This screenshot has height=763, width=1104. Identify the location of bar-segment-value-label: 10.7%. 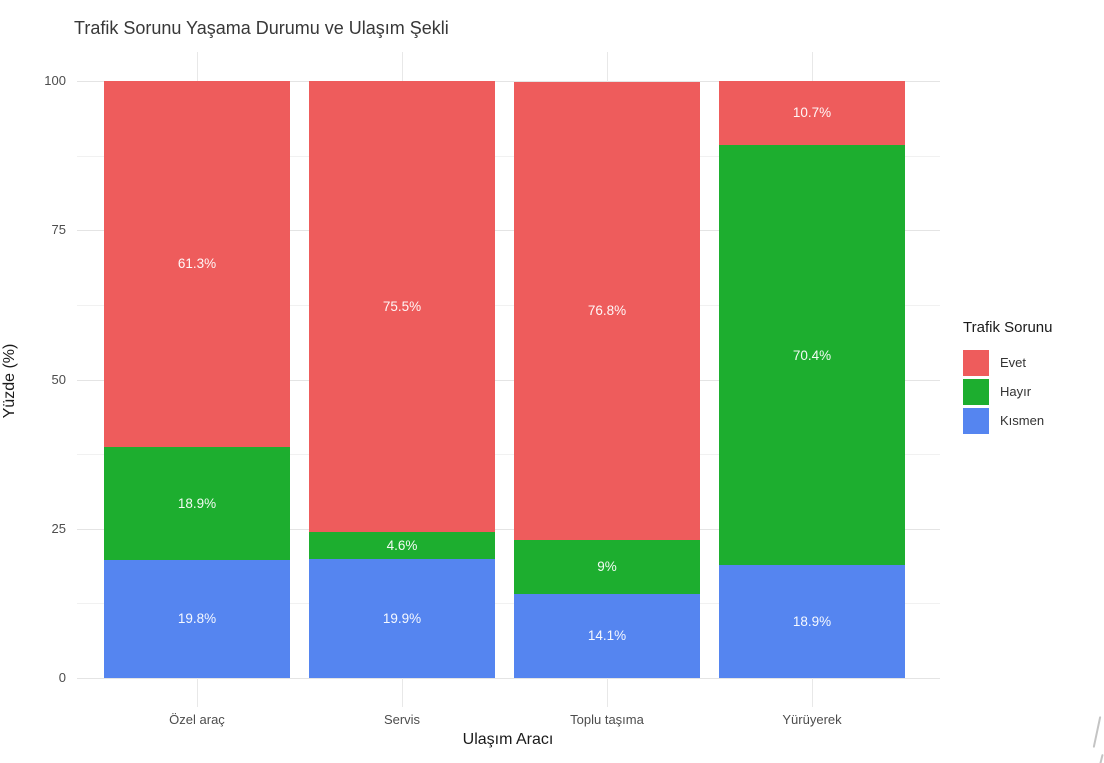
(812, 113).